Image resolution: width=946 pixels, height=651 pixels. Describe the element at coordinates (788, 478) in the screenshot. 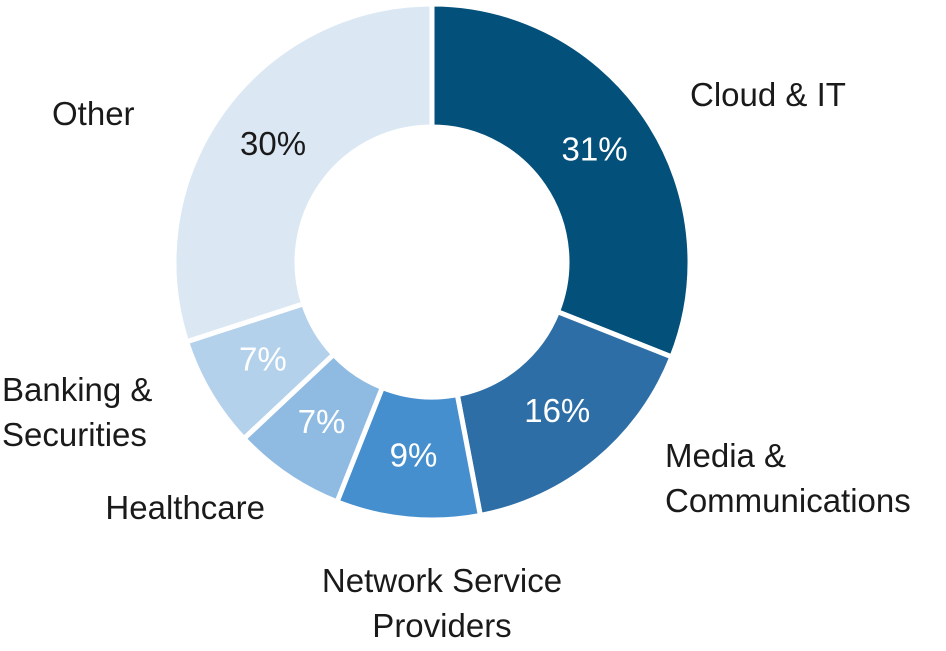

I see `category-label: Media & Communications` at that location.